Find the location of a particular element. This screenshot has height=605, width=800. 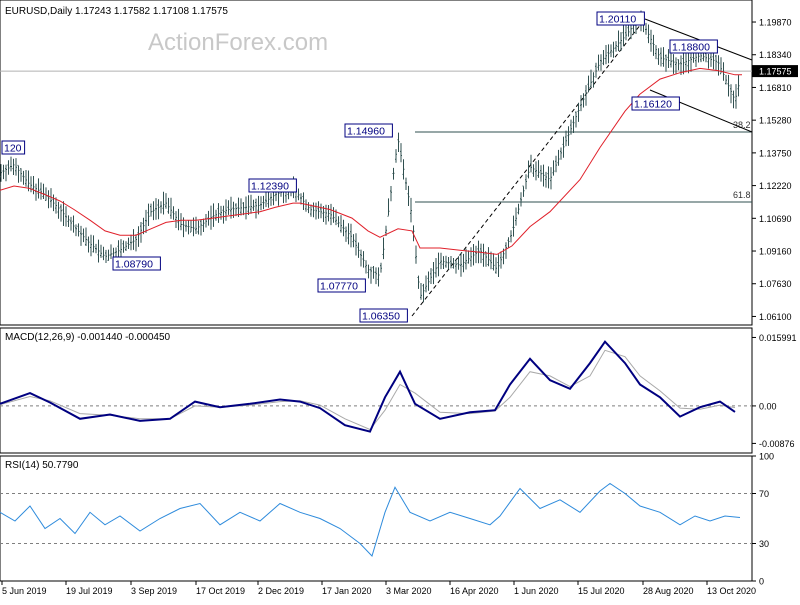

fib-label: 38.2 is located at coordinates (742, 125).